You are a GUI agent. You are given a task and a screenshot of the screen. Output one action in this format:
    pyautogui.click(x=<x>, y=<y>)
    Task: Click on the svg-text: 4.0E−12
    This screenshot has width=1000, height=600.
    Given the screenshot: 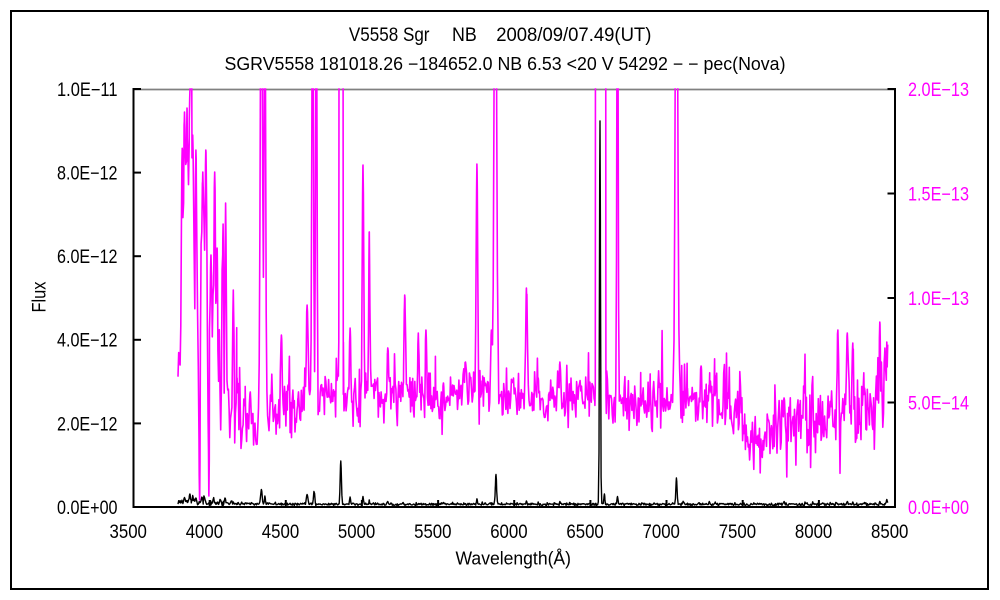 What is the action you would take?
    pyautogui.click(x=87, y=341)
    